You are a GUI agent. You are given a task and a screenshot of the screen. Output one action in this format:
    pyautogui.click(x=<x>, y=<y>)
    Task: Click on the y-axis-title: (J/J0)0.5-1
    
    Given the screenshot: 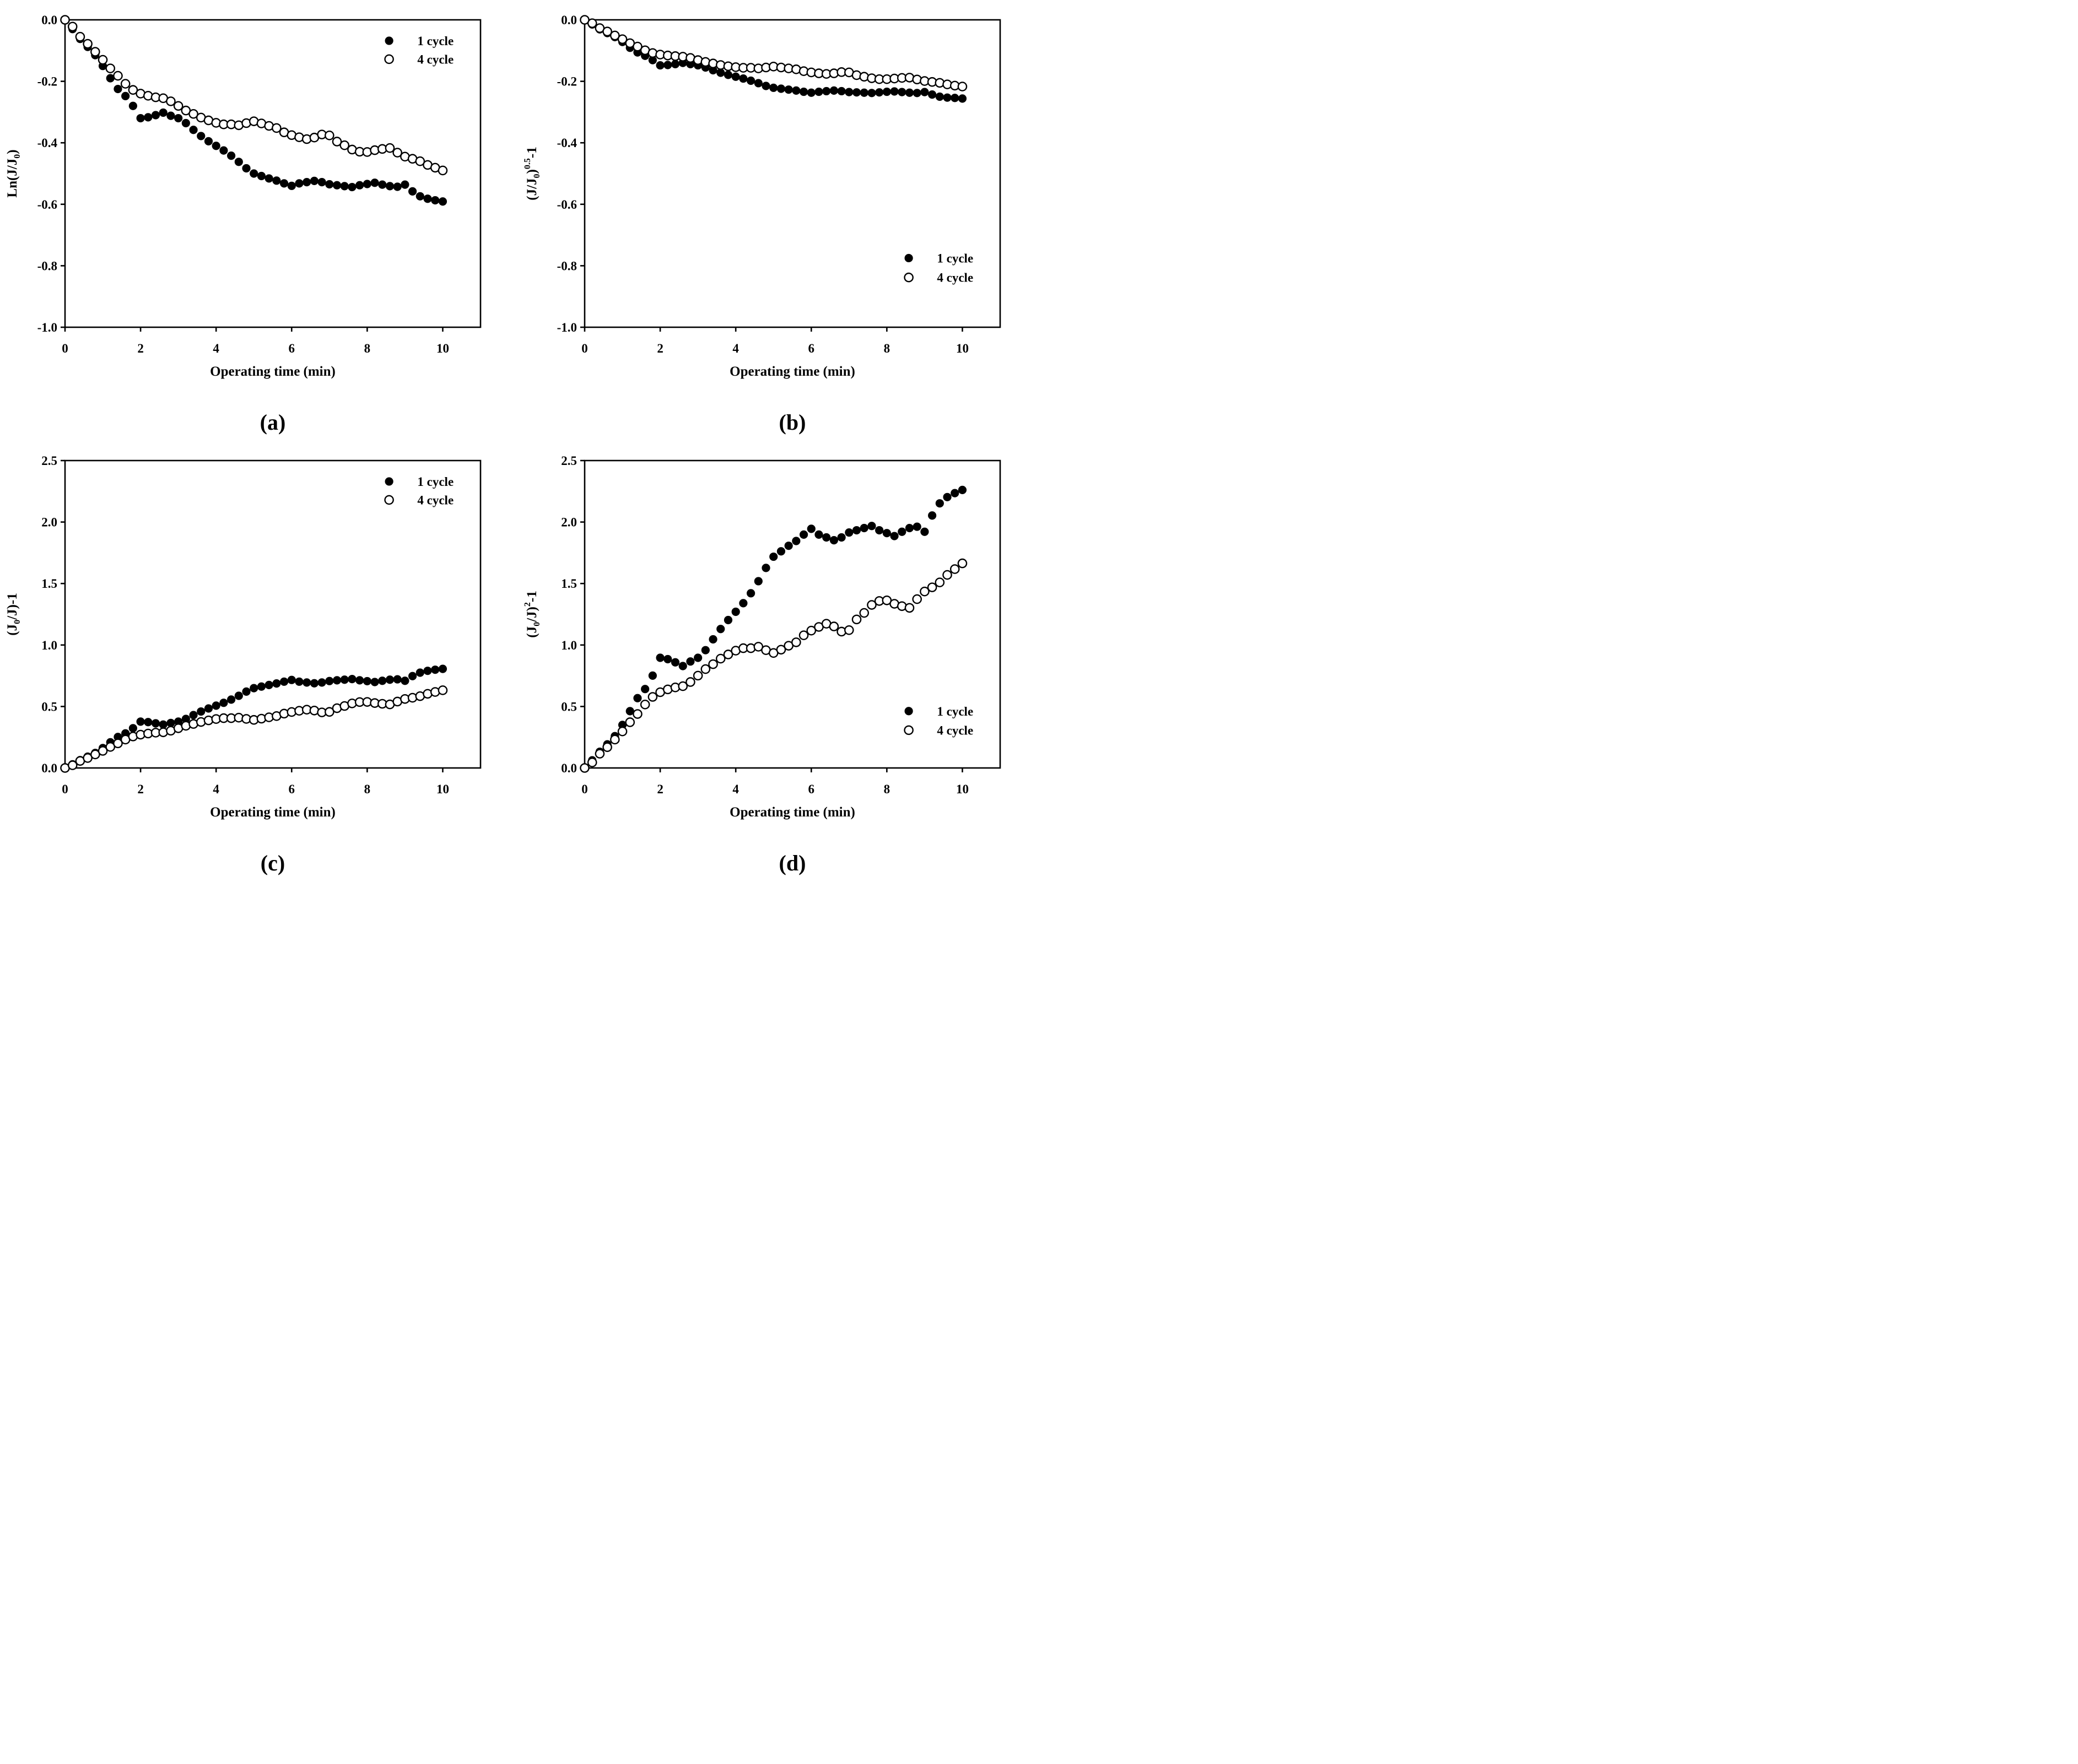 What is the action you would take?
    pyautogui.click(x=532, y=173)
    